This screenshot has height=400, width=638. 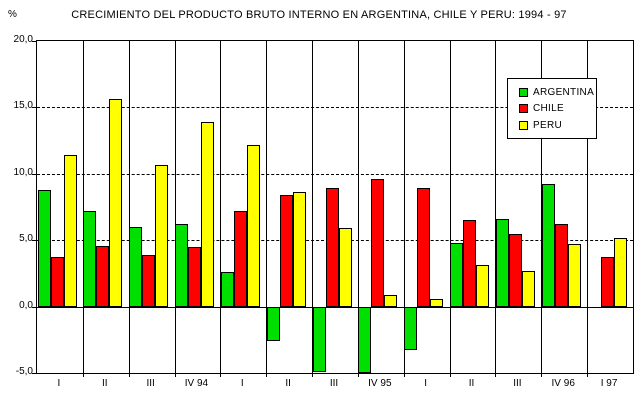 I want to click on y-axis-tick-label: 15,0, so click(x=23, y=106).